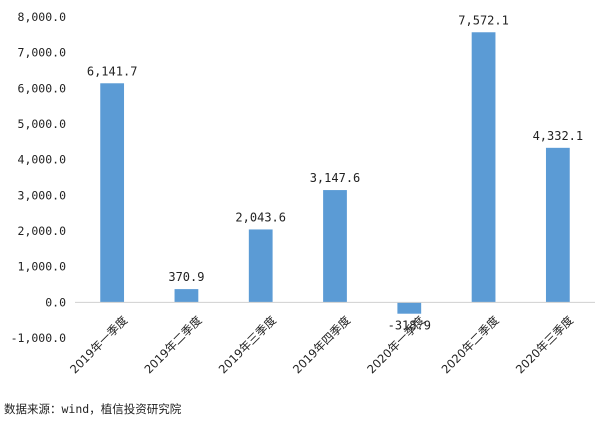 The height and width of the screenshot is (423, 599). Describe the element at coordinates (42, 88) in the screenshot. I see `y-tick-label: 6,000.0` at that location.